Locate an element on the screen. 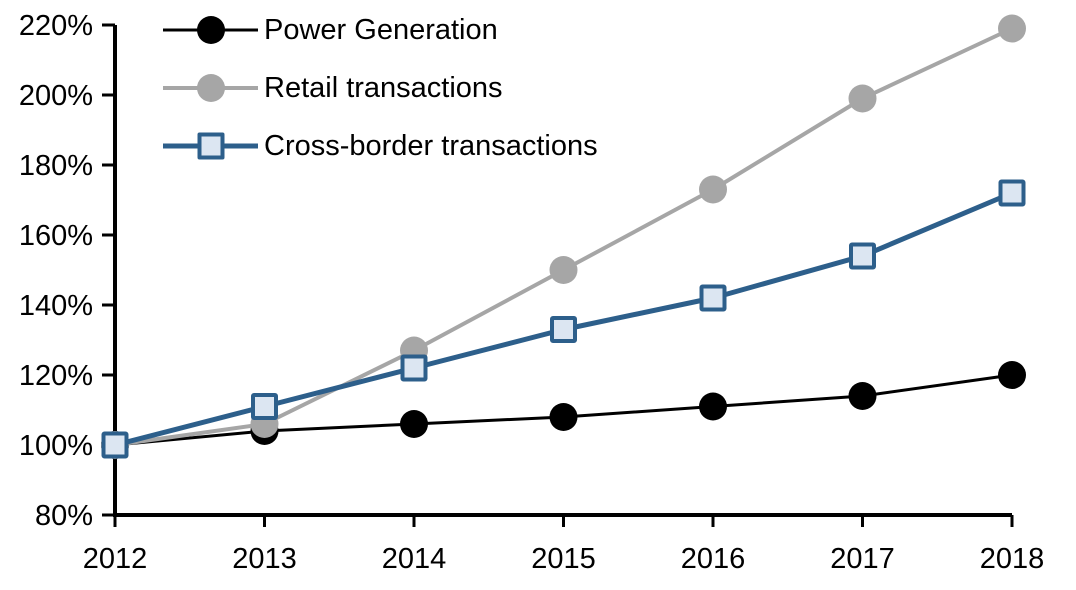  x-axis-tick-label: 2018 is located at coordinates (1012, 559).